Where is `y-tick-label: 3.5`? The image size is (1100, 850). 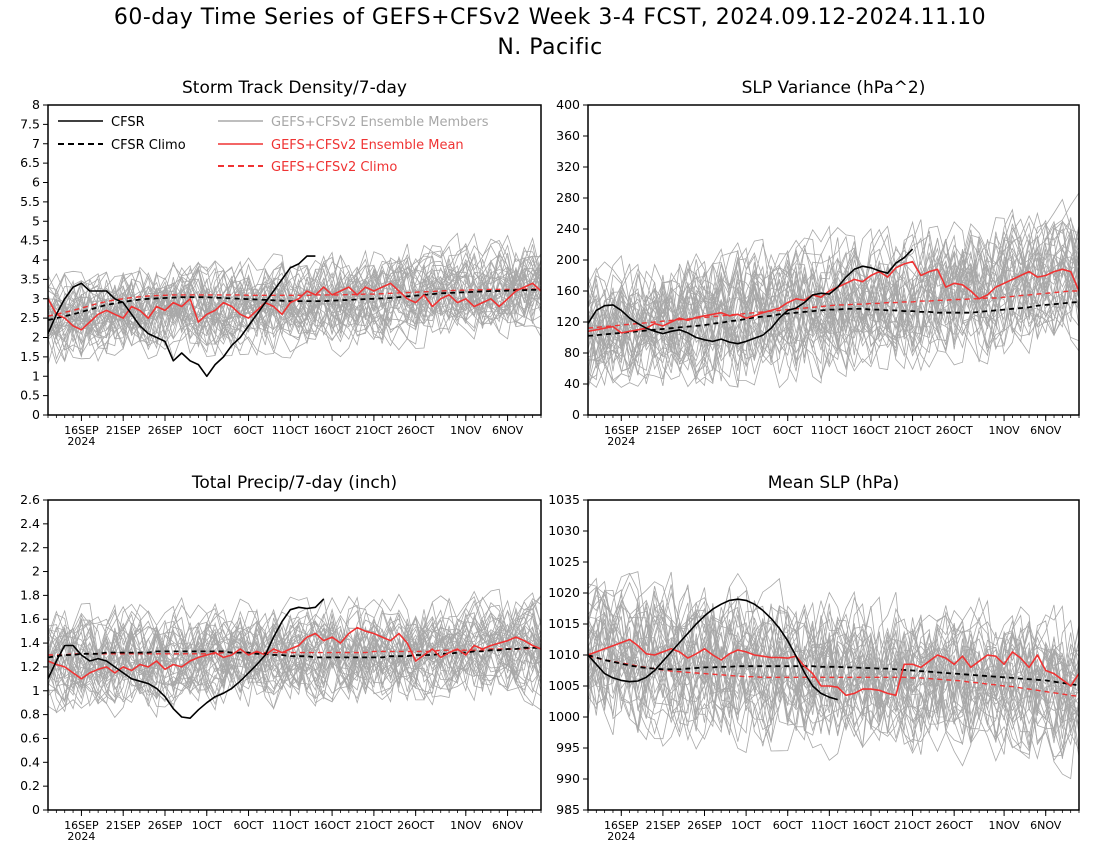 y-tick-label: 3.5 is located at coordinates (30, 278).